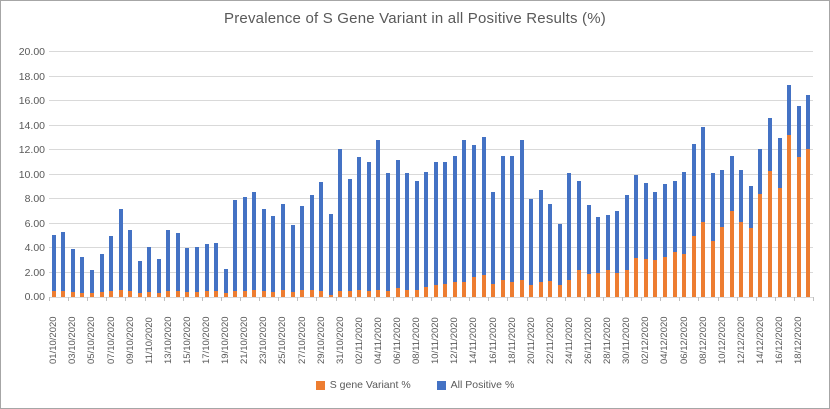  Describe the element at coordinates (130, 340) in the screenshot. I see `x-axis-label: 09/10/2020` at that location.